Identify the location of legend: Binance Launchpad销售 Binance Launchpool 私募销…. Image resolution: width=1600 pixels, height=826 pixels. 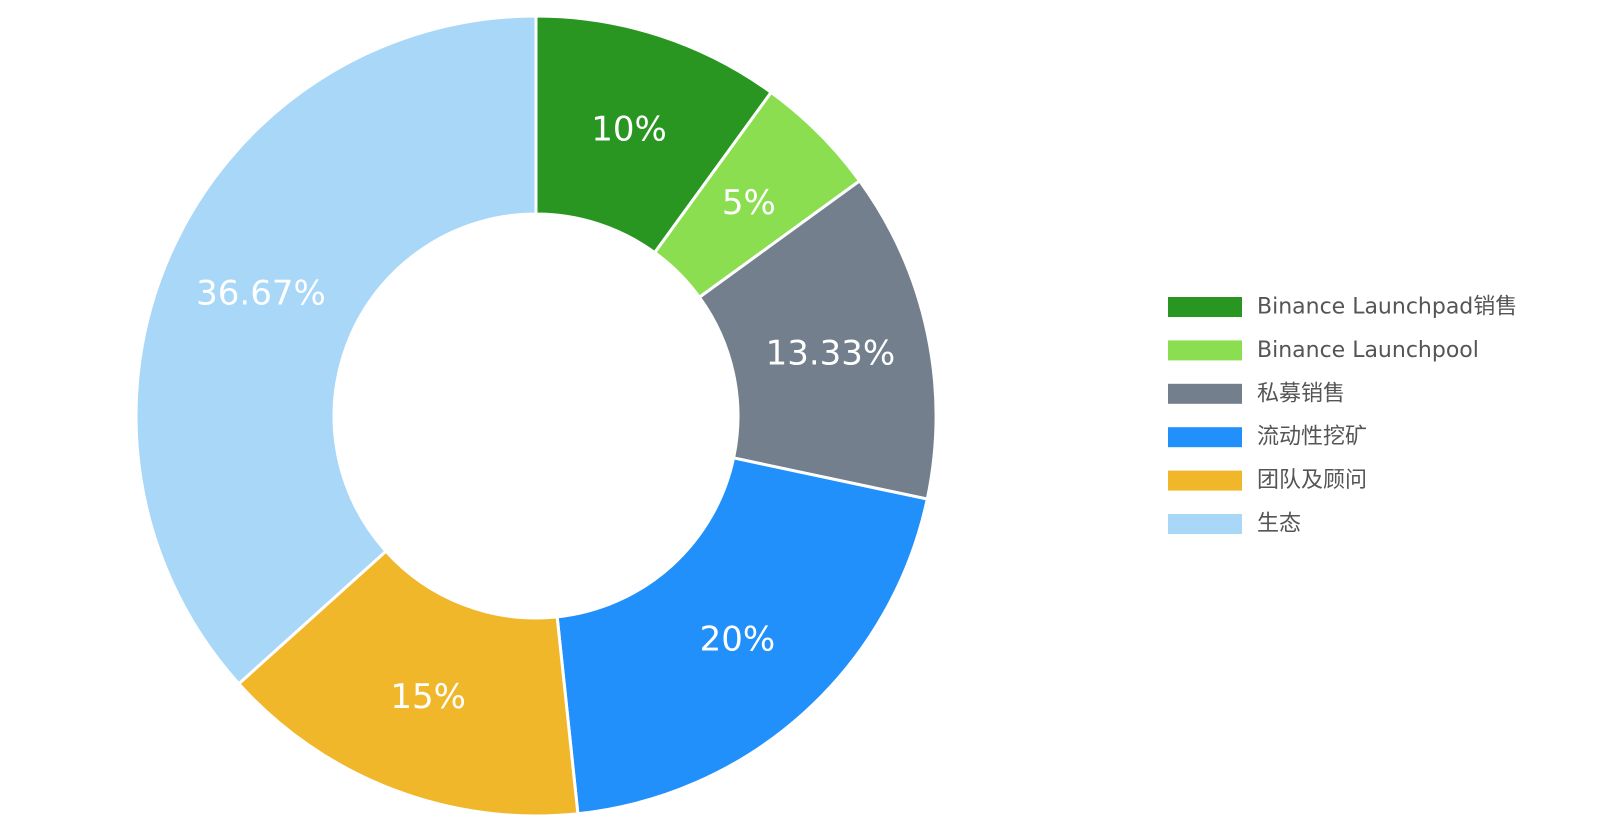
(1342, 416).